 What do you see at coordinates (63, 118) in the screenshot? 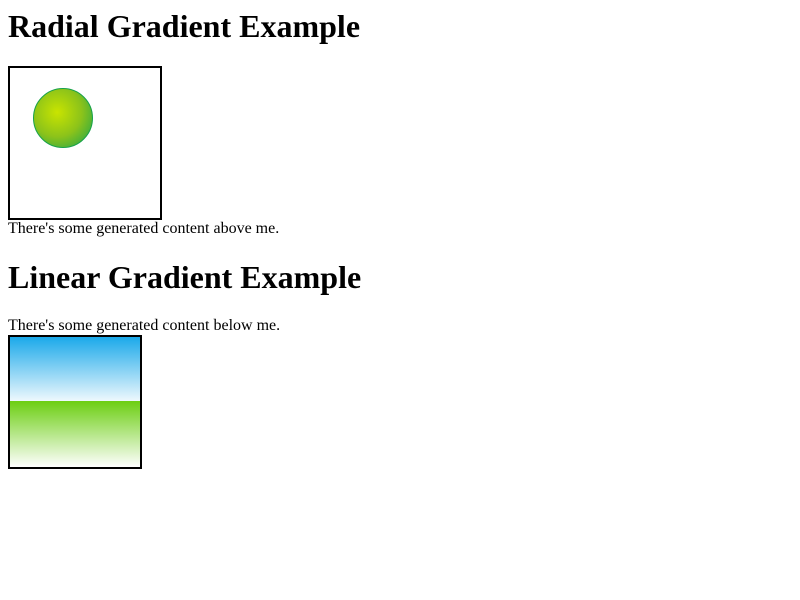
I see `radial-gradient-circle` at bounding box center [63, 118].